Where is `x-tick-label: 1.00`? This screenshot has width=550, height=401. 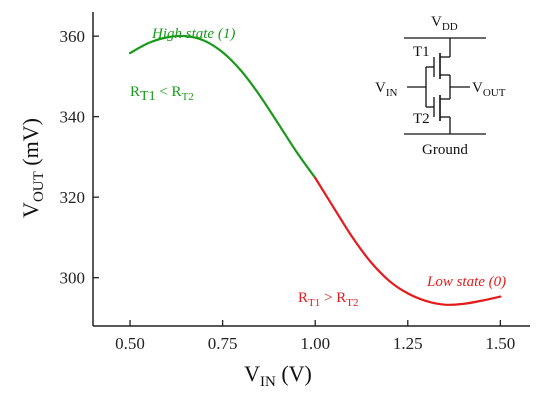
x-tick-label: 1.00 is located at coordinates (315, 343).